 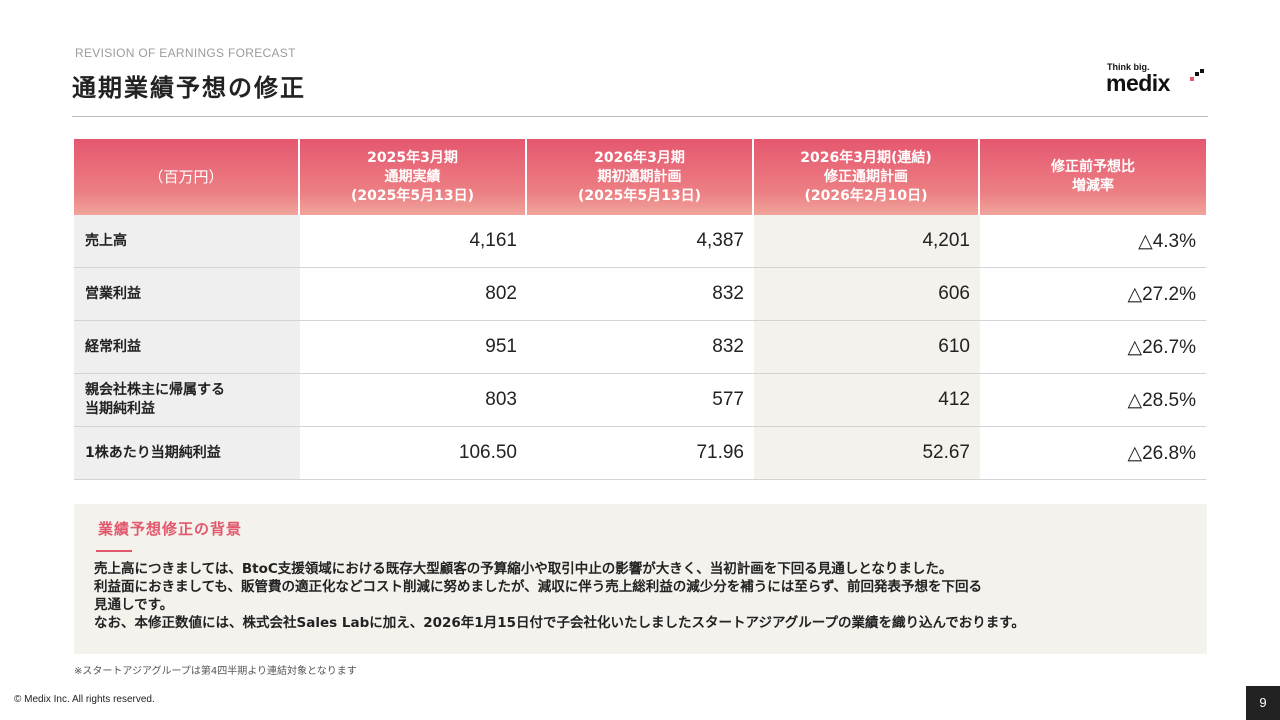 What do you see at coordinates (1093, 400) in the screenshot?
I see `table-cell: △28.5%` at bounding box center [1093, 400].